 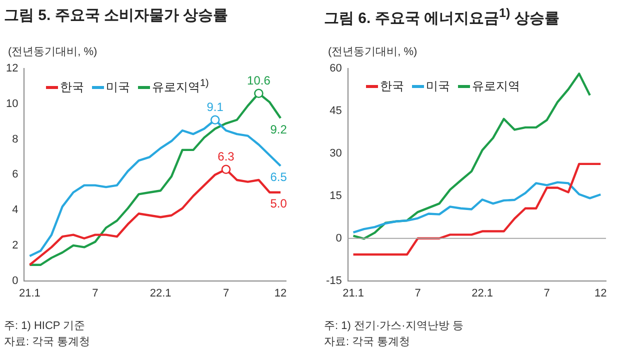 I want to click on text: 주: 1) HICP 기준, so click(x=45, y=326).